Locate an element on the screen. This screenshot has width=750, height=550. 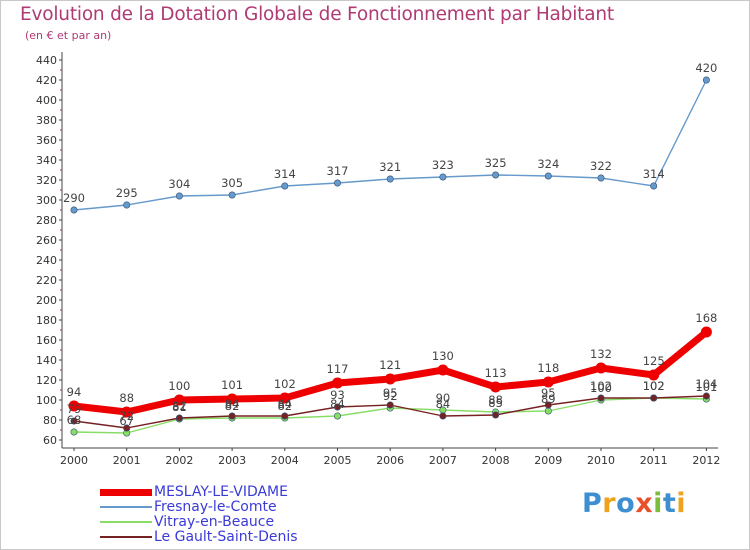
data-label-fresnay-le-comte: 321 is located at coordinates (390, 167).